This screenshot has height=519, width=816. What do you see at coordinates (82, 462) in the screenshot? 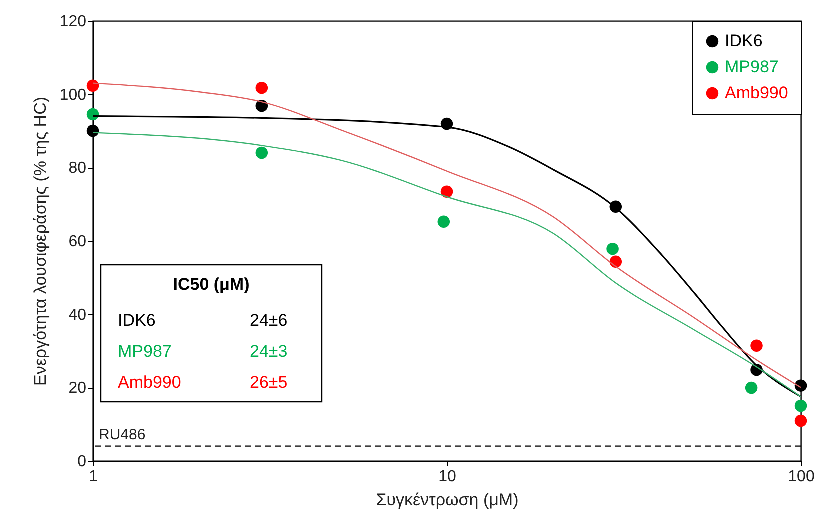
I see `y-tick-label: 0` at bounding box center [82, 462].